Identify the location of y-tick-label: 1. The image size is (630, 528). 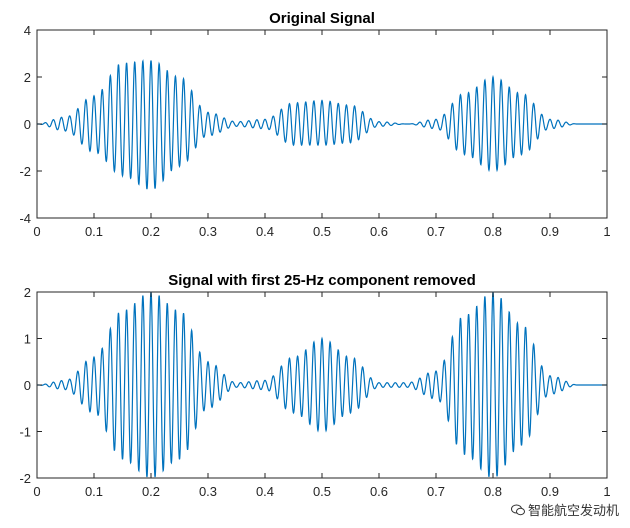
(27, 339).